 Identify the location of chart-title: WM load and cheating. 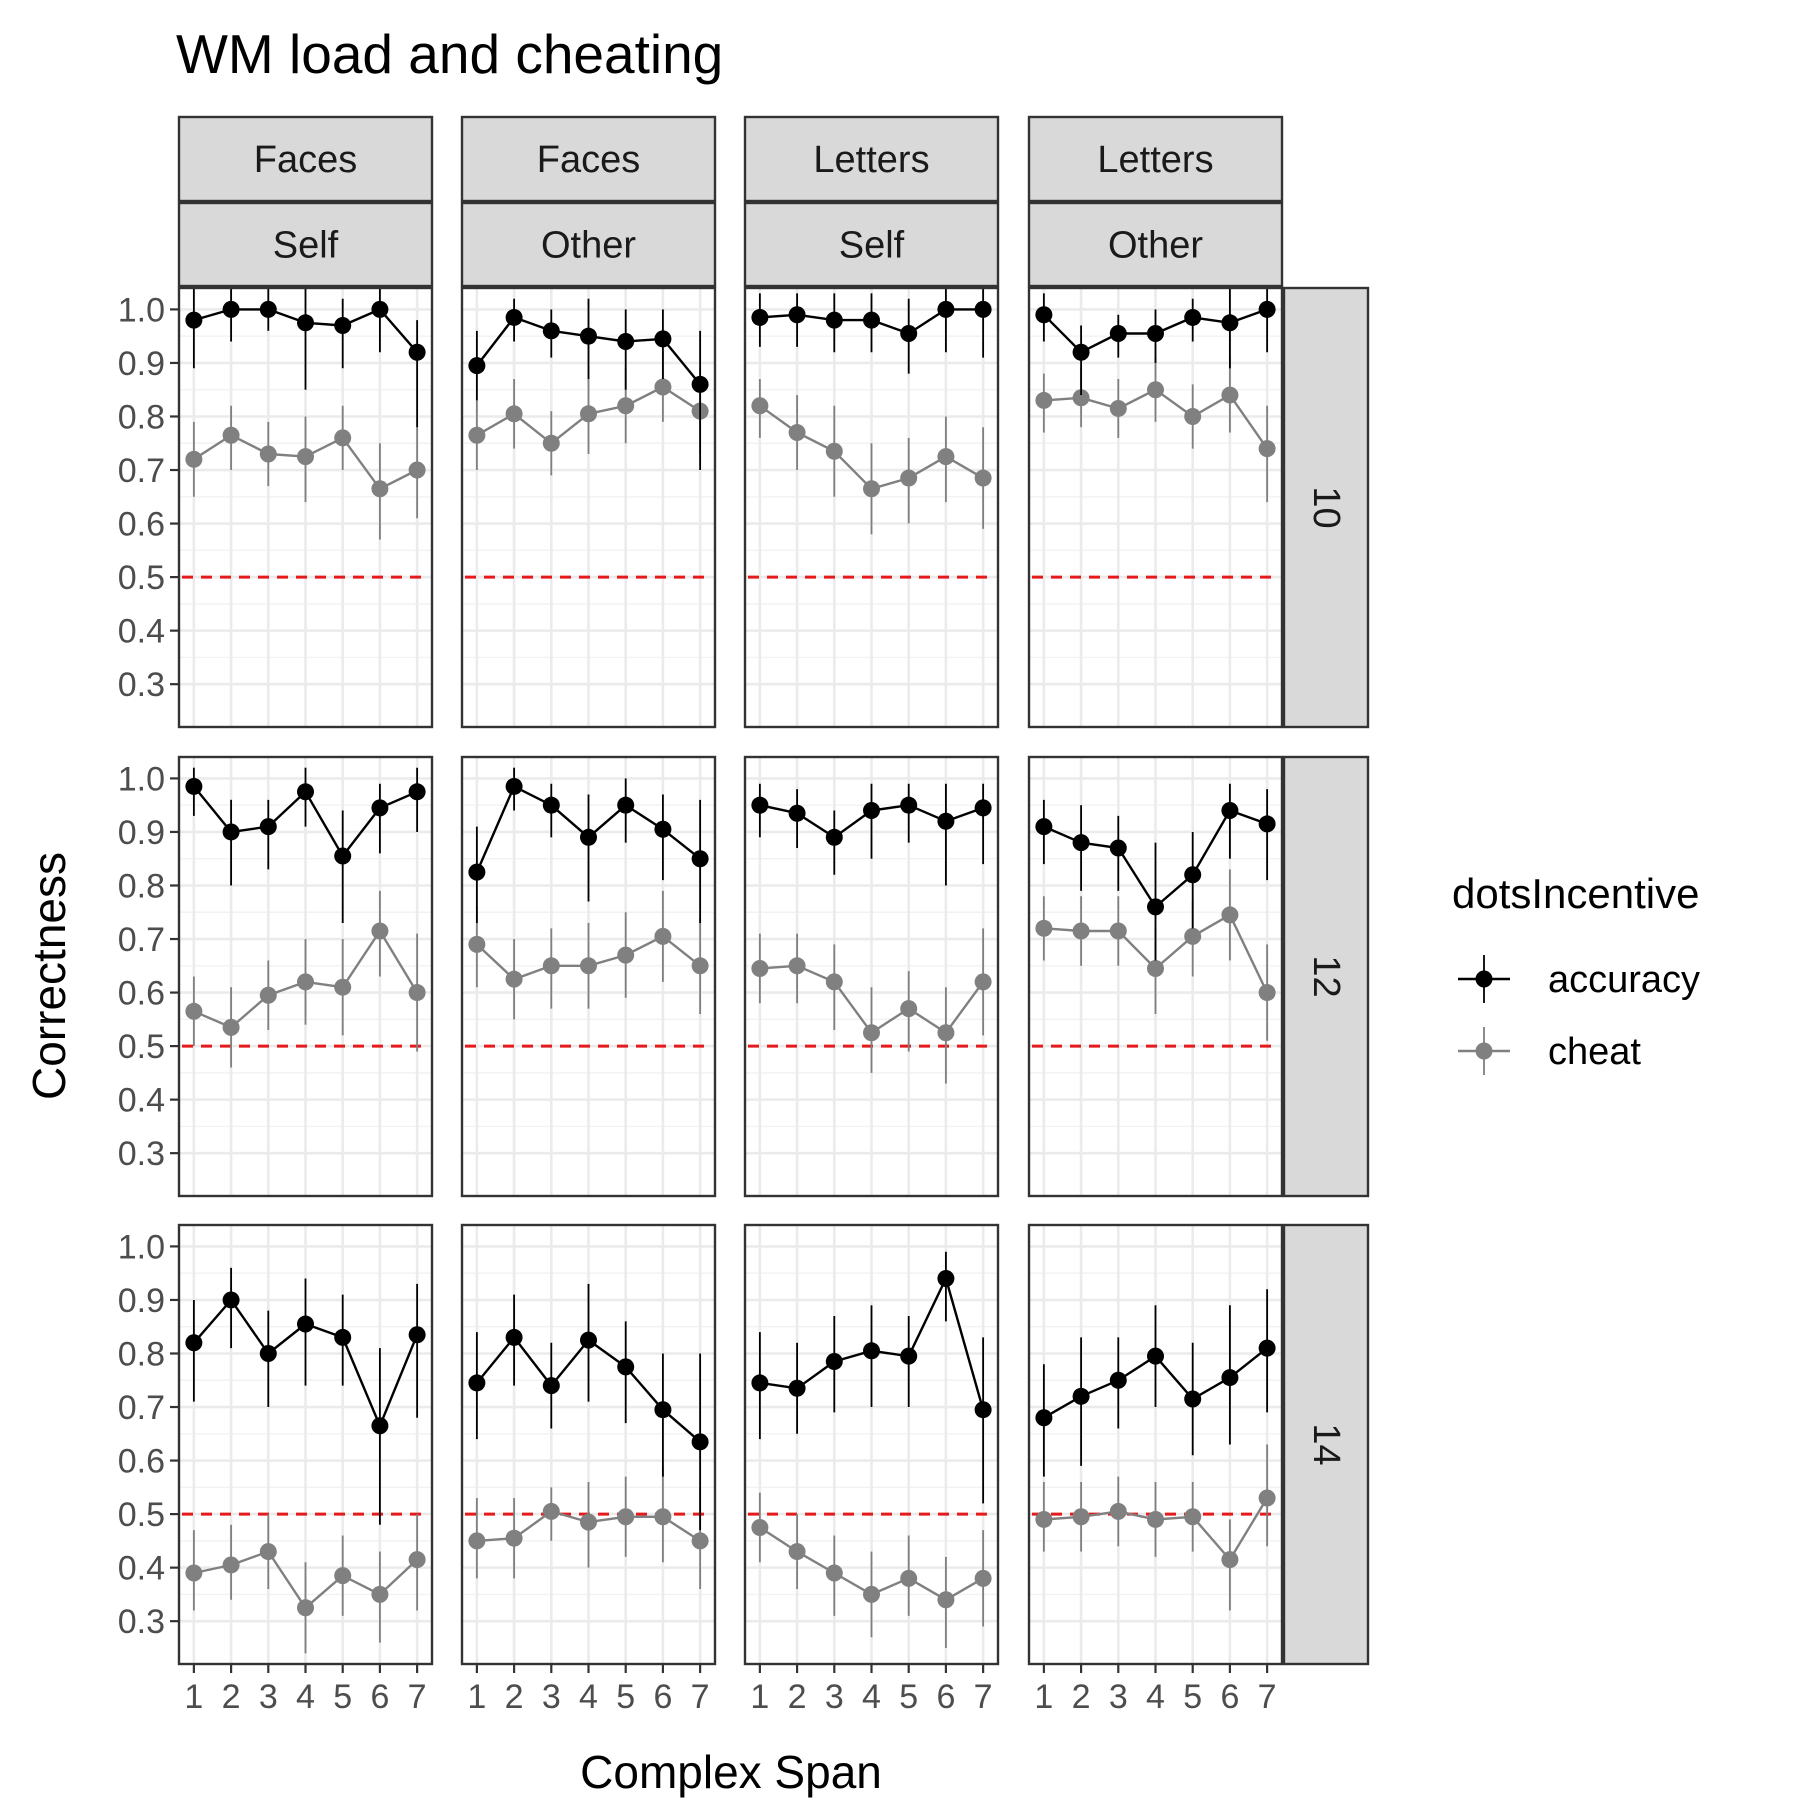
(449, 54).